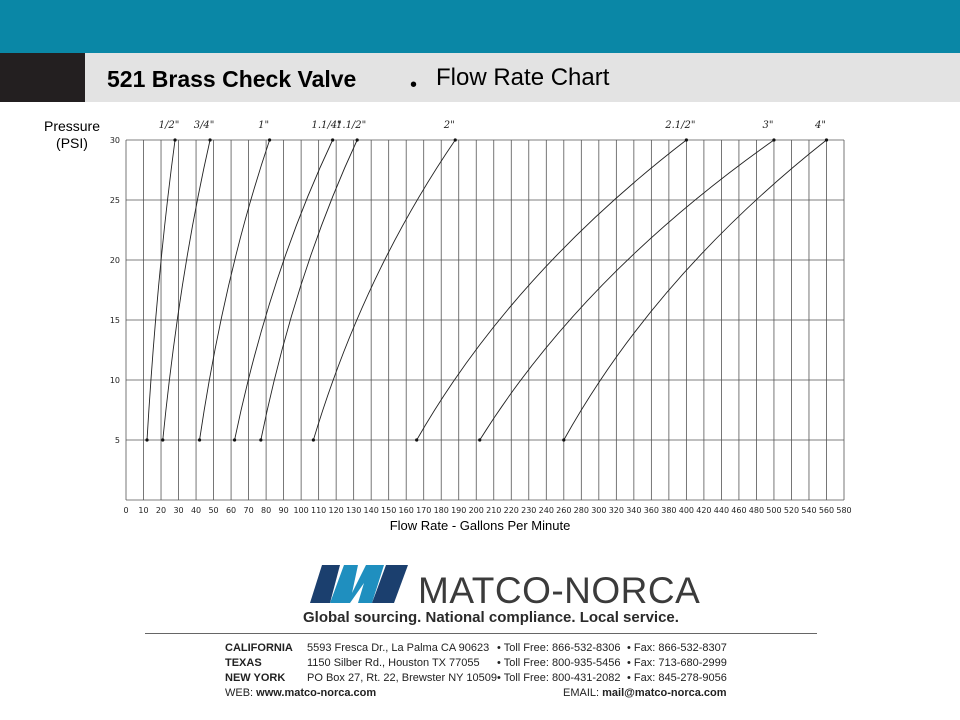 Image resolution: width=960 pixels, height=720 pixels. Describe the element at coordinates (677, 663) in the screenshot. I see `office-fax: • Fax: 713-680-2999` at that location.